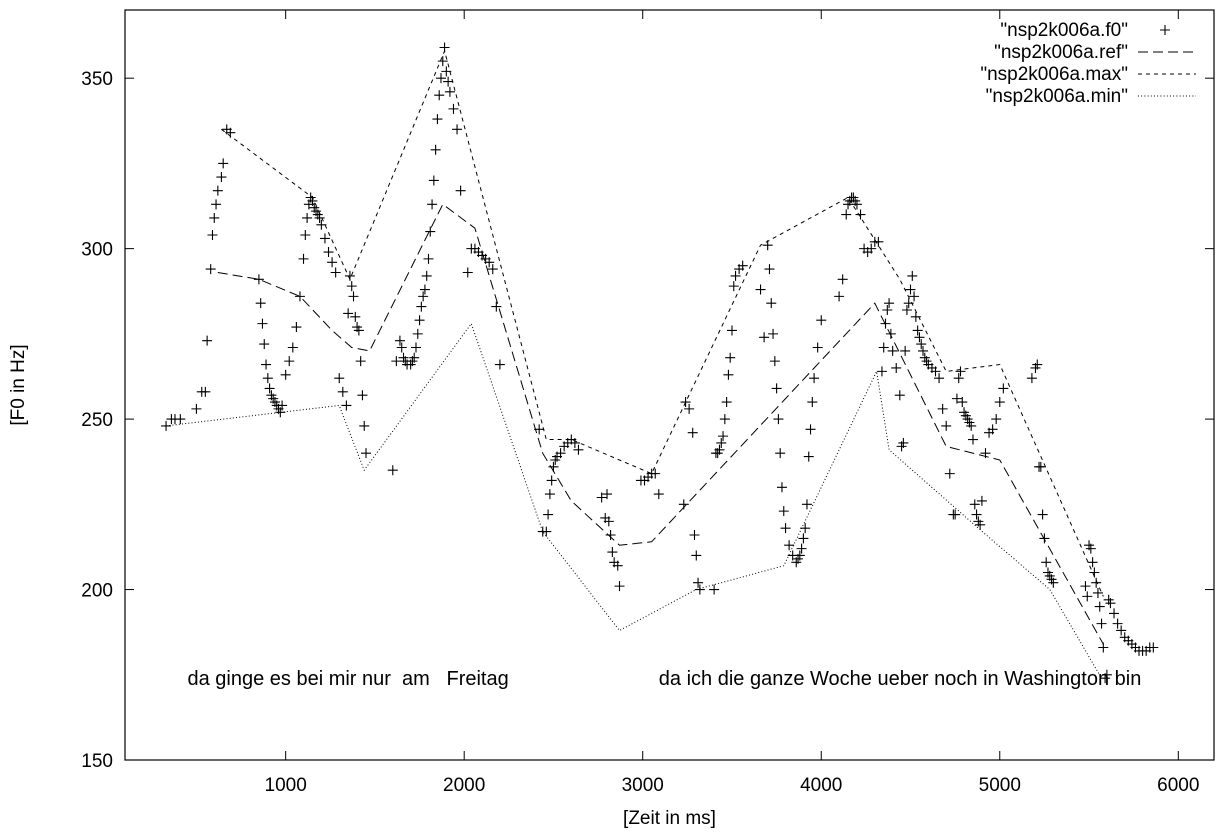  Describe the element at coordinates (464, 785) in the screenshot. I see `x-tick-label: 2000` at that location.